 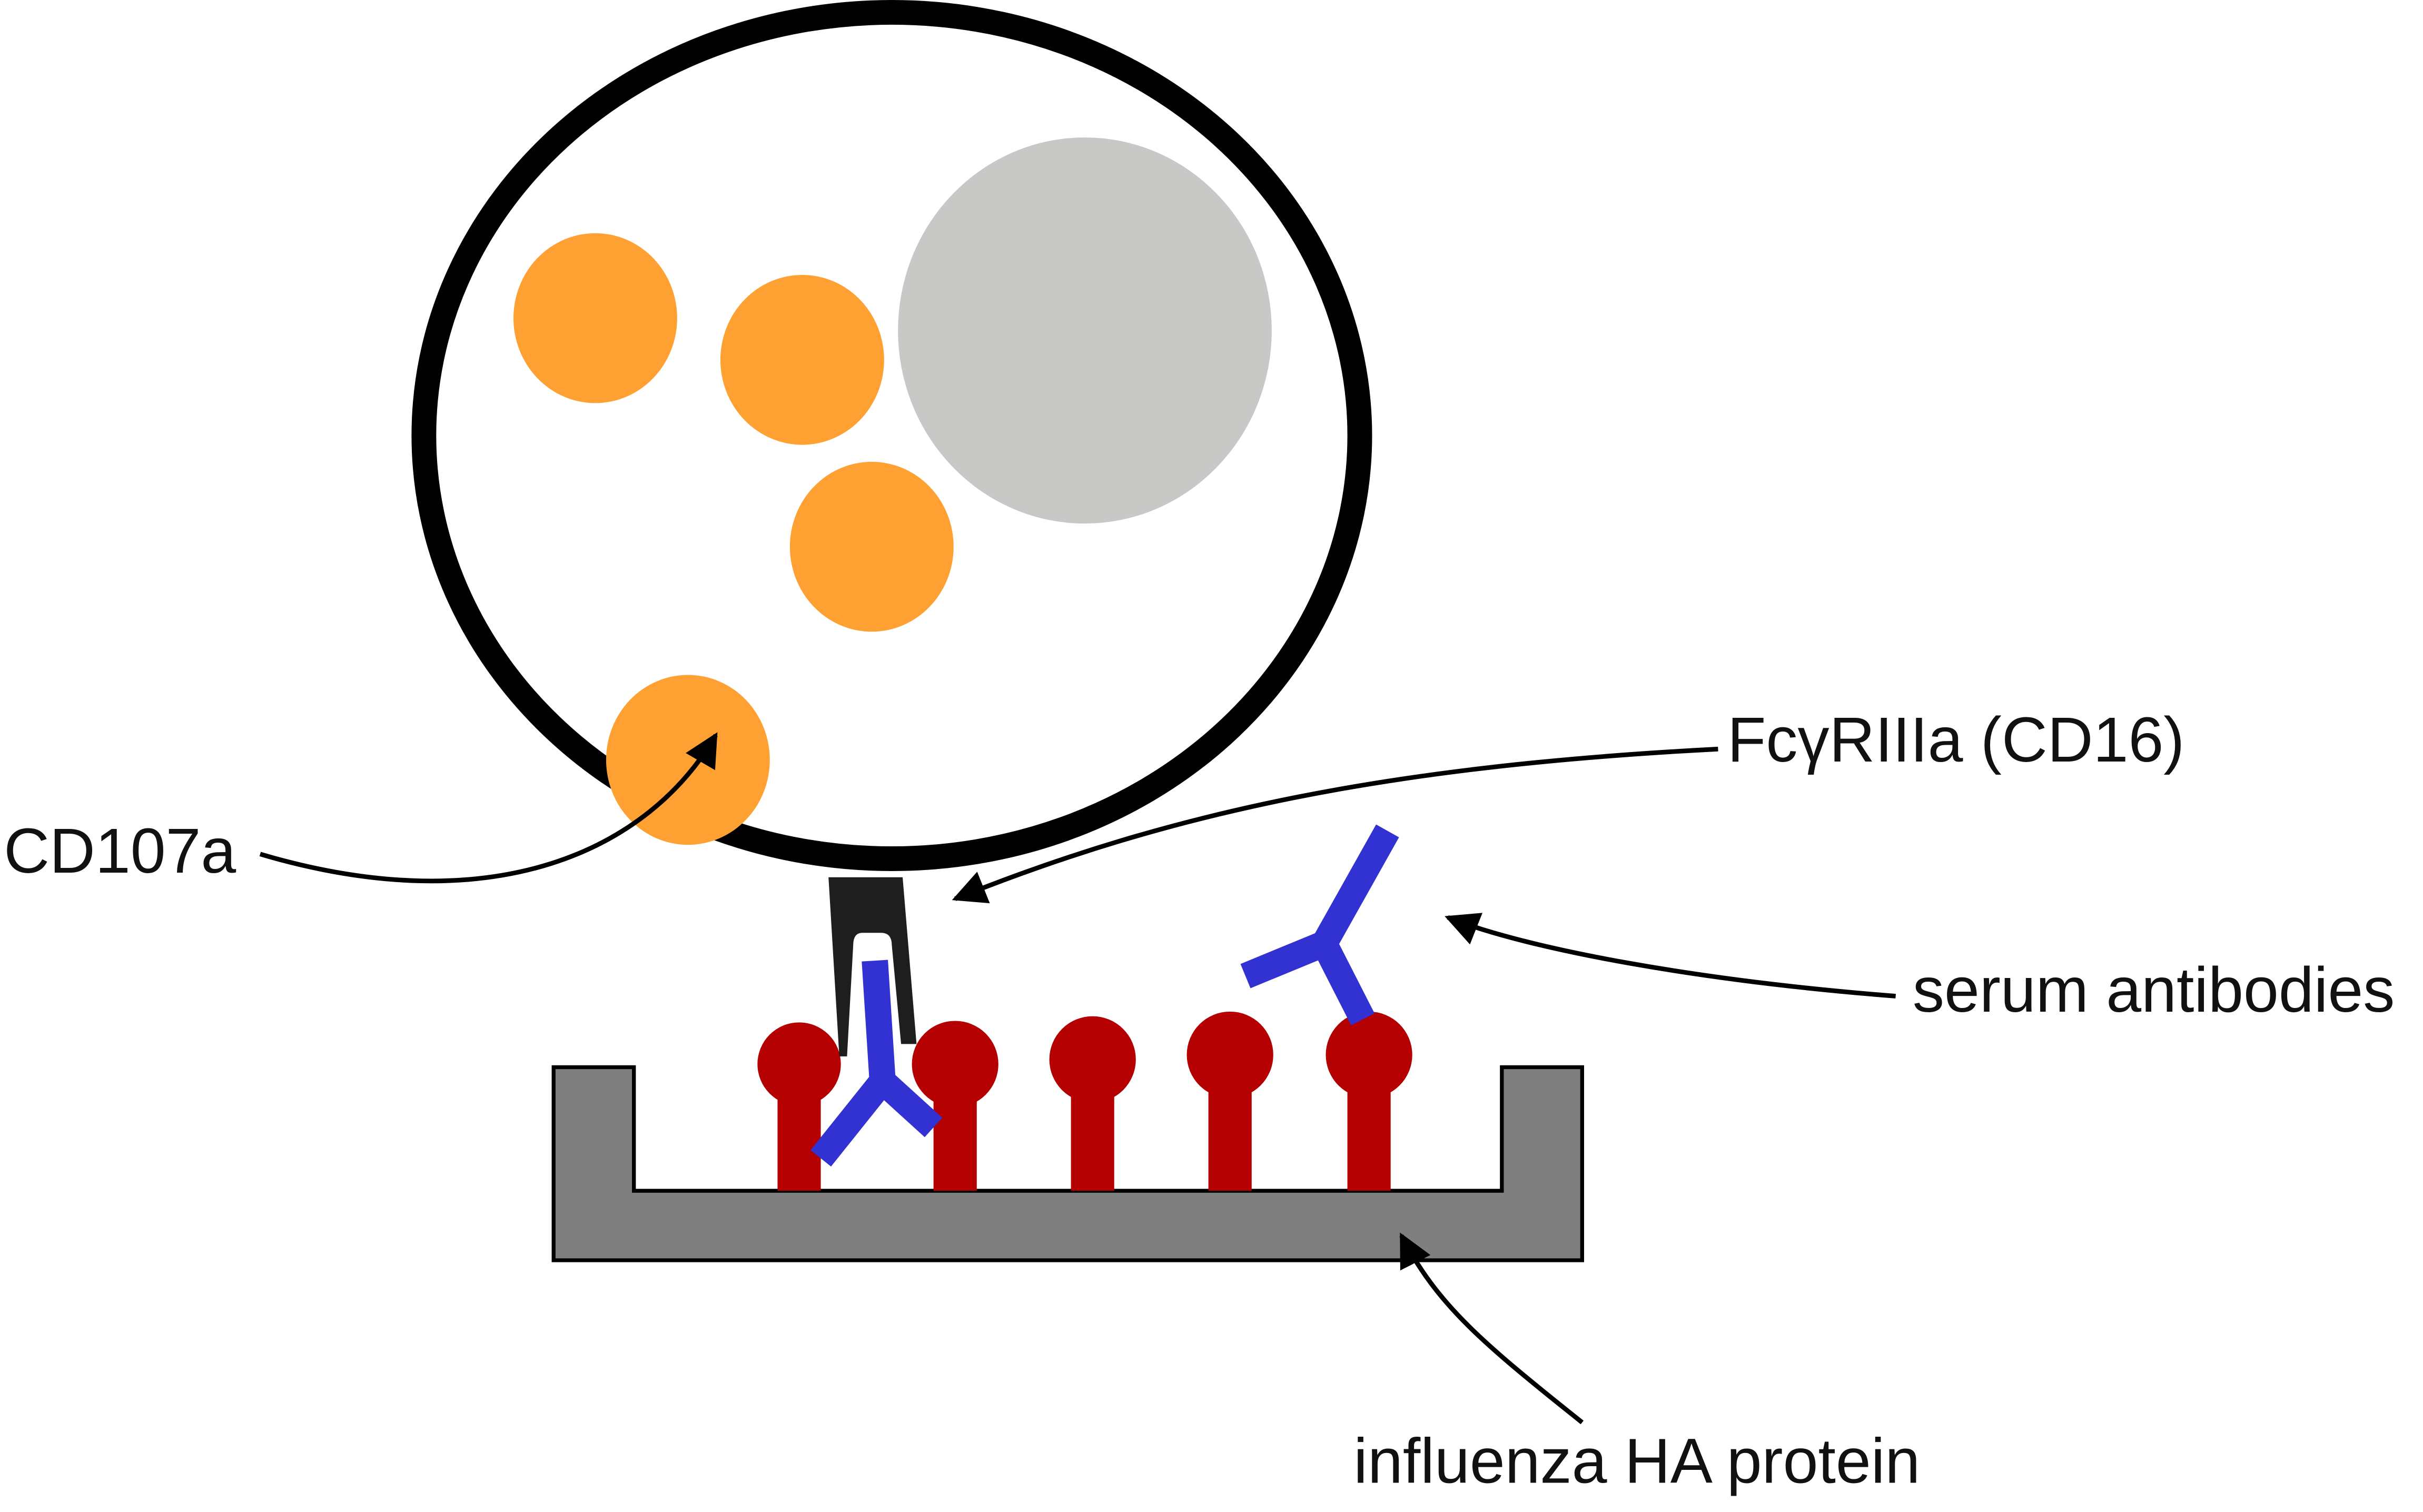 I want to click on serum-antibodies-label: serum antibodies, so click(x=2154, y=990).